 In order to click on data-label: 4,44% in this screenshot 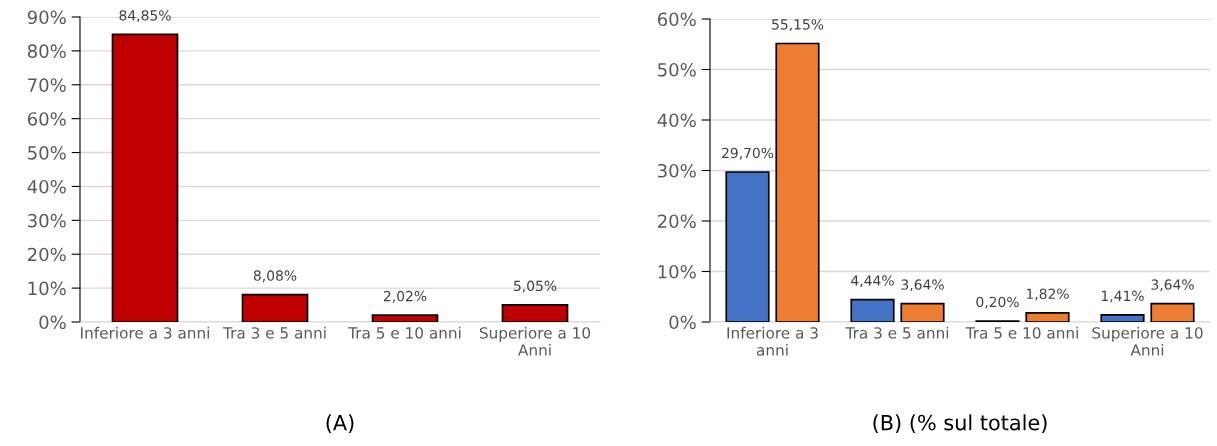, I will do `click(872, 281)`.